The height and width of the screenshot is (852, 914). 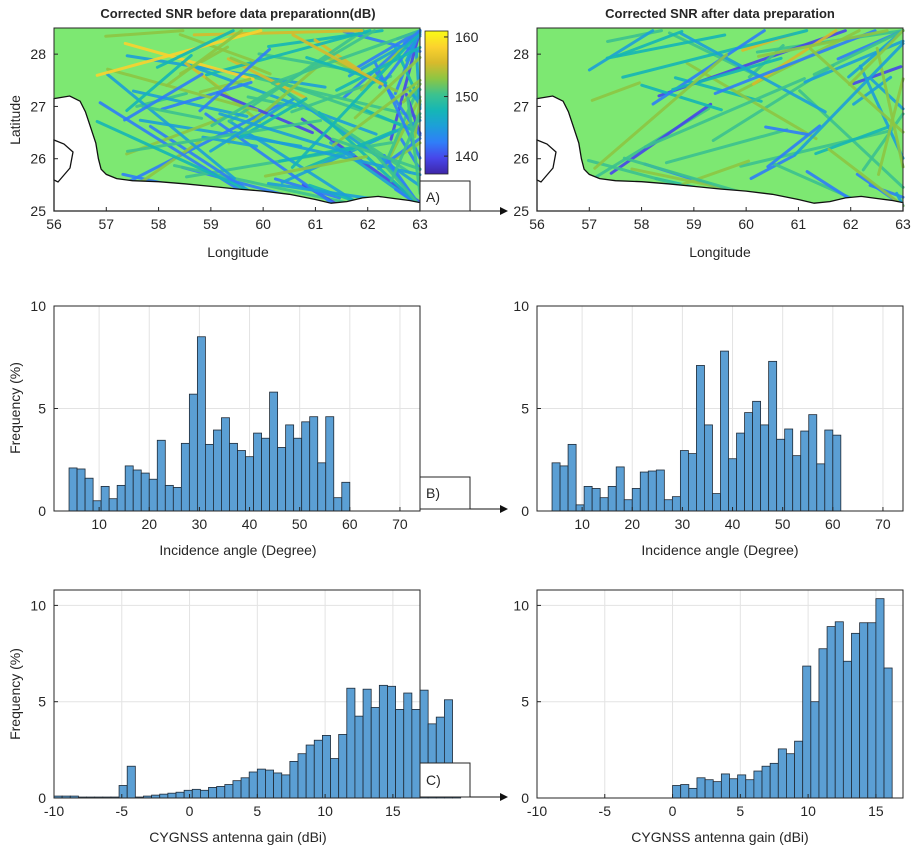 I want to click on x-tick-label: 30, so click(x=683, y=524).